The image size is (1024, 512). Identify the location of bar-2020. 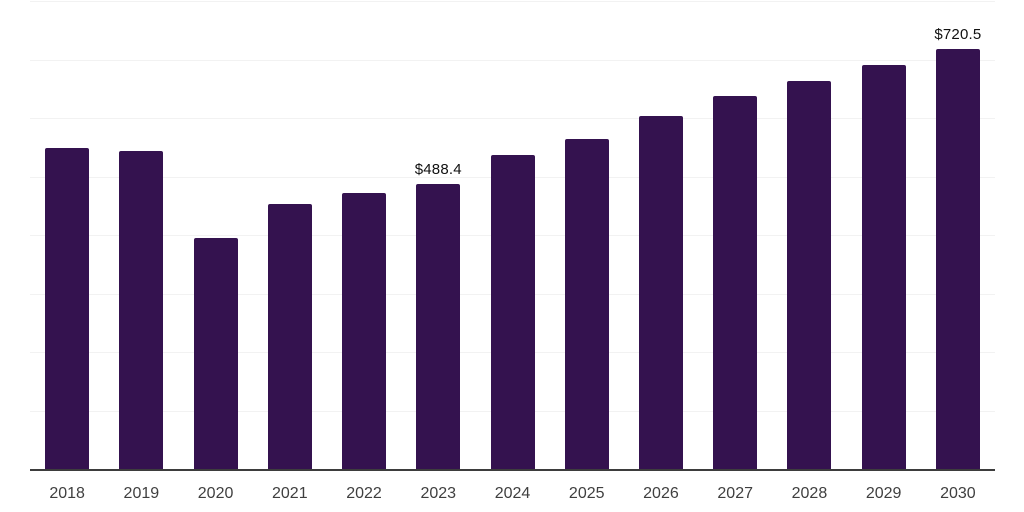
(215, 353).